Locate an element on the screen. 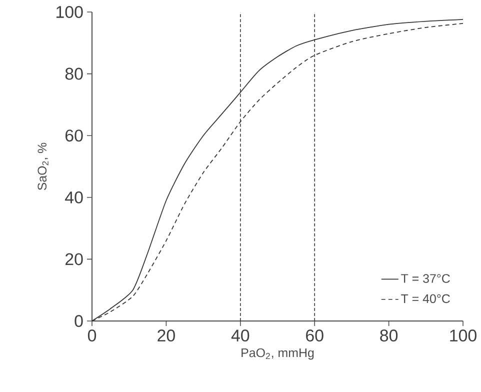 This screenshot has width=481, height=392. x-tick-label: 20 is located at coordinates (166, 336).